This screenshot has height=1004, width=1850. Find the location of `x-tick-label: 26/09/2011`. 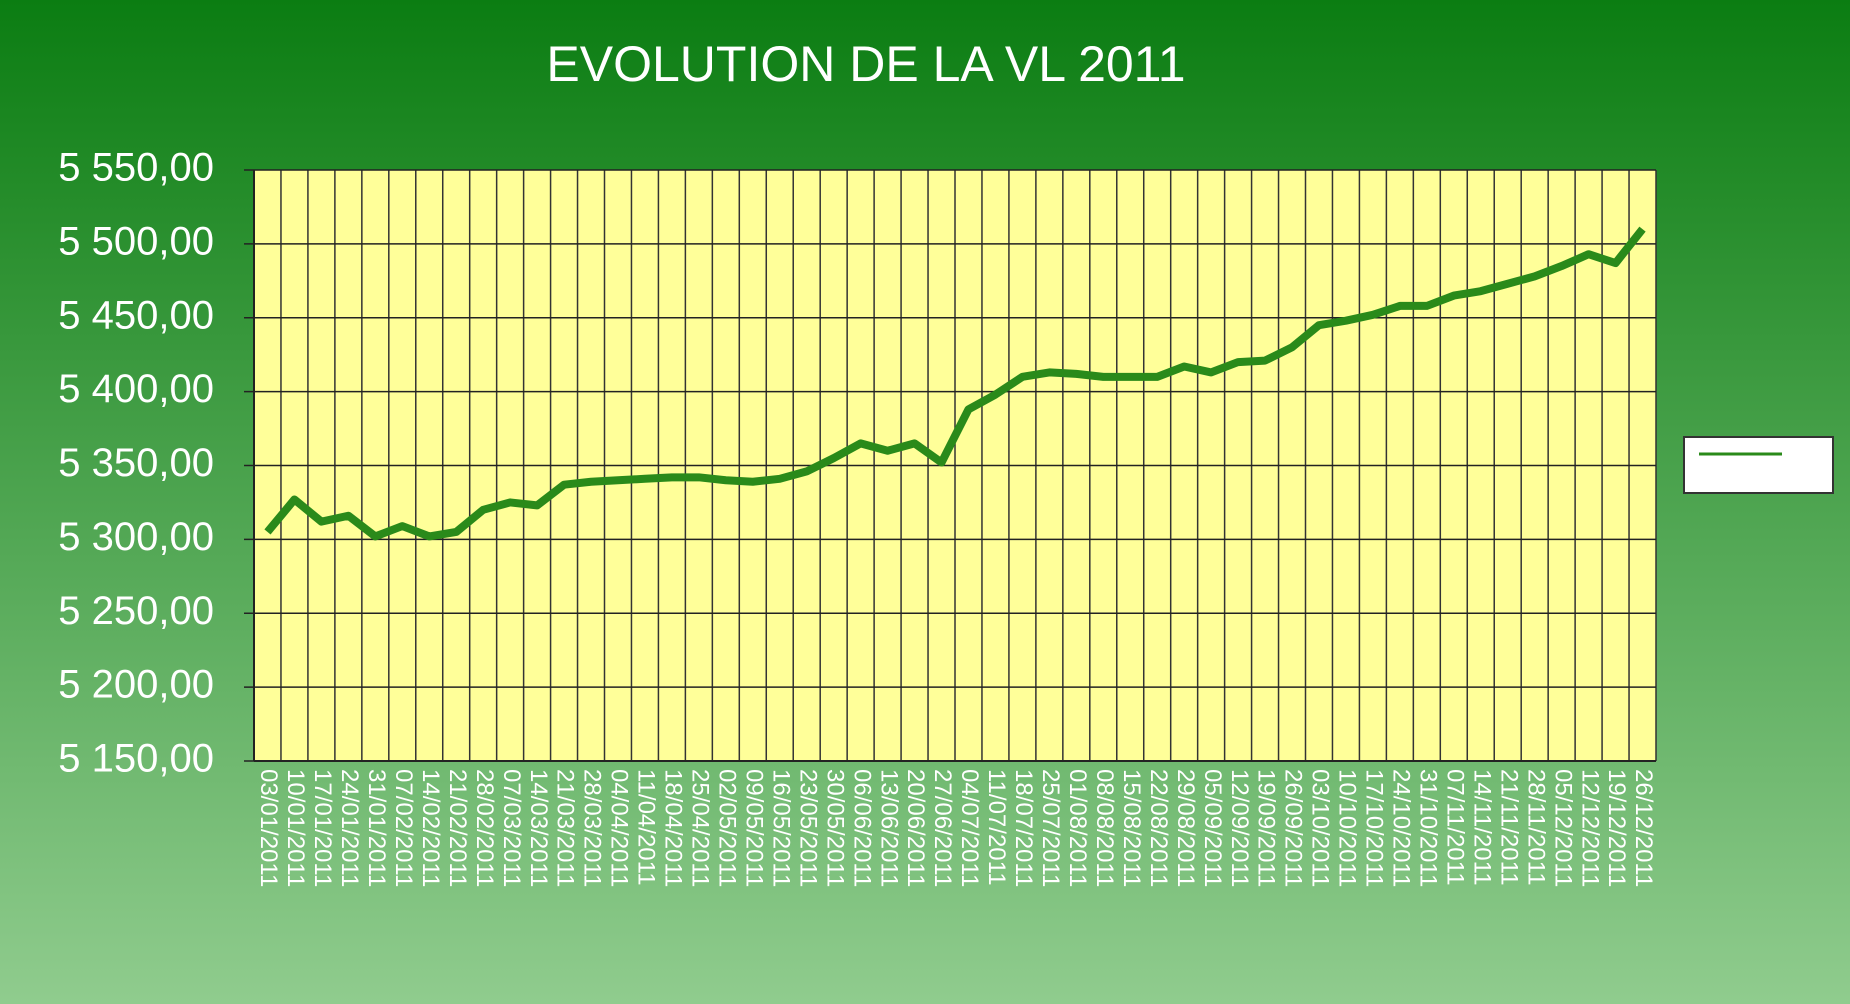

x-tick-label: 26/09/2011 is located at coordinates (1293, 828).